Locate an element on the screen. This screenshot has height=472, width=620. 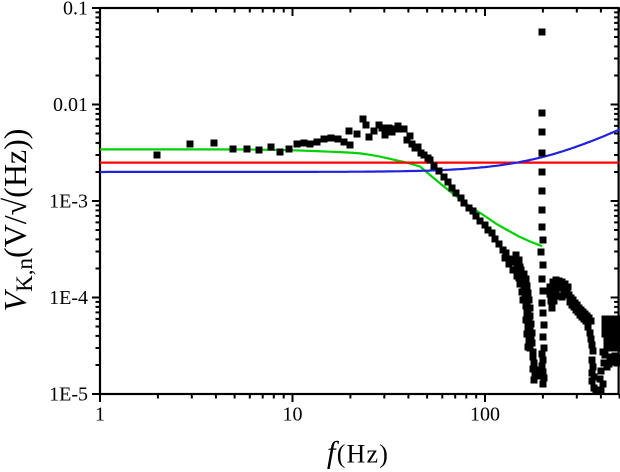
svg-text: 0.01 is located at coordinates (70, 105).